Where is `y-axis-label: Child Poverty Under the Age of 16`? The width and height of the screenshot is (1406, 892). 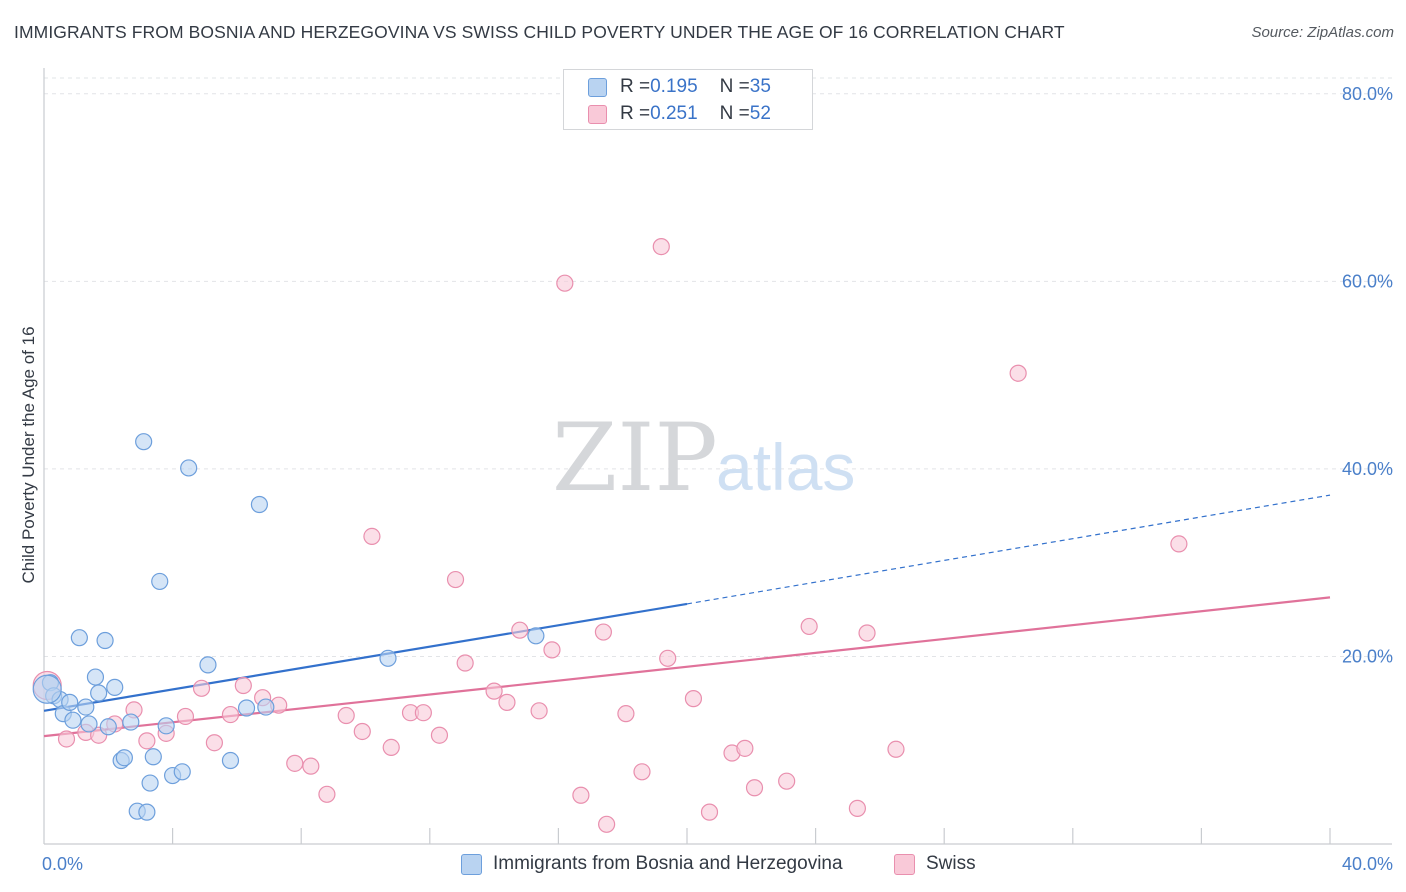
y-axis-label: Child Poverty Under the Age of 16 is located at coordinates (28, 454).